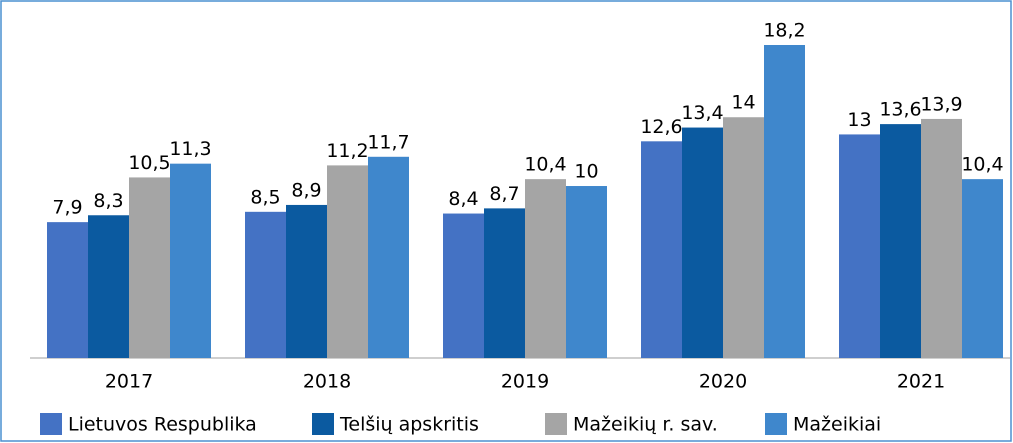 Image resolution: width=1013 pixels, height=443 pixels. I want to click on legend-label: Lietuvos Respublika, so click(162, 425).